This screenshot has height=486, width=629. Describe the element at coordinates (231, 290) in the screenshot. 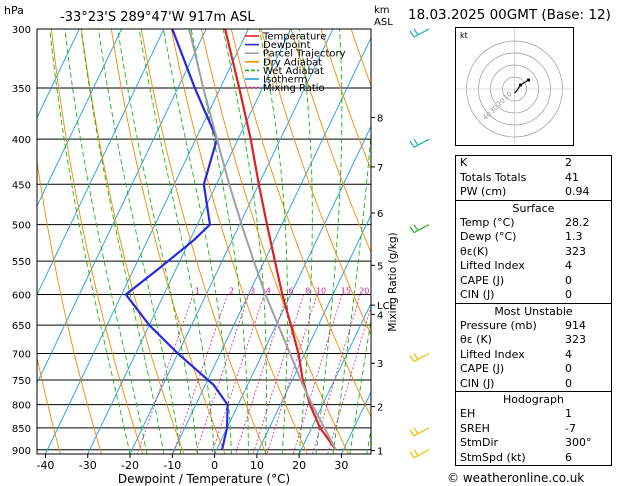

I see `mixing-ratio-label: 2` at that location.